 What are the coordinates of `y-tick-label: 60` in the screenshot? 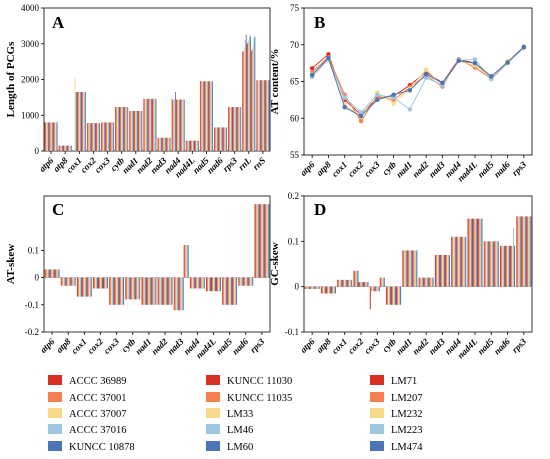 It's located at (295, 118).